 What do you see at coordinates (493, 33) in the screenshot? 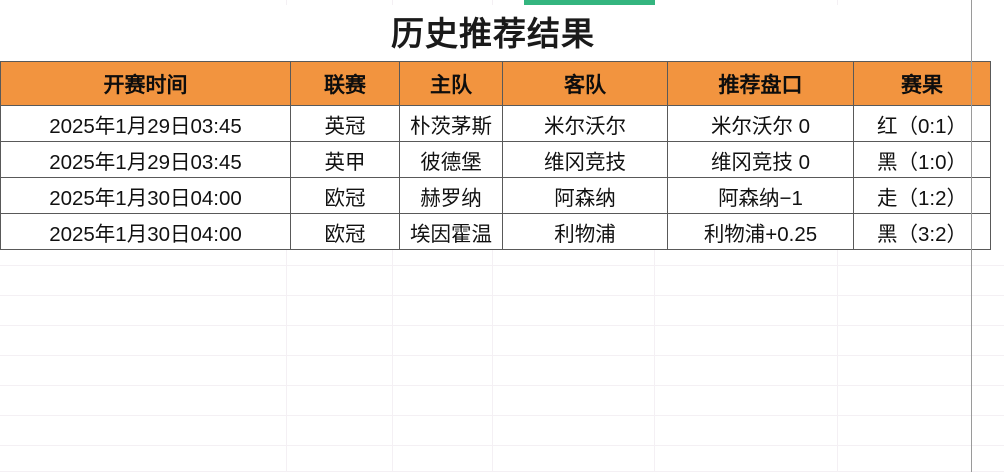
I see `page-title-text: 历史推荐结果` at bounding box center [493, 33].